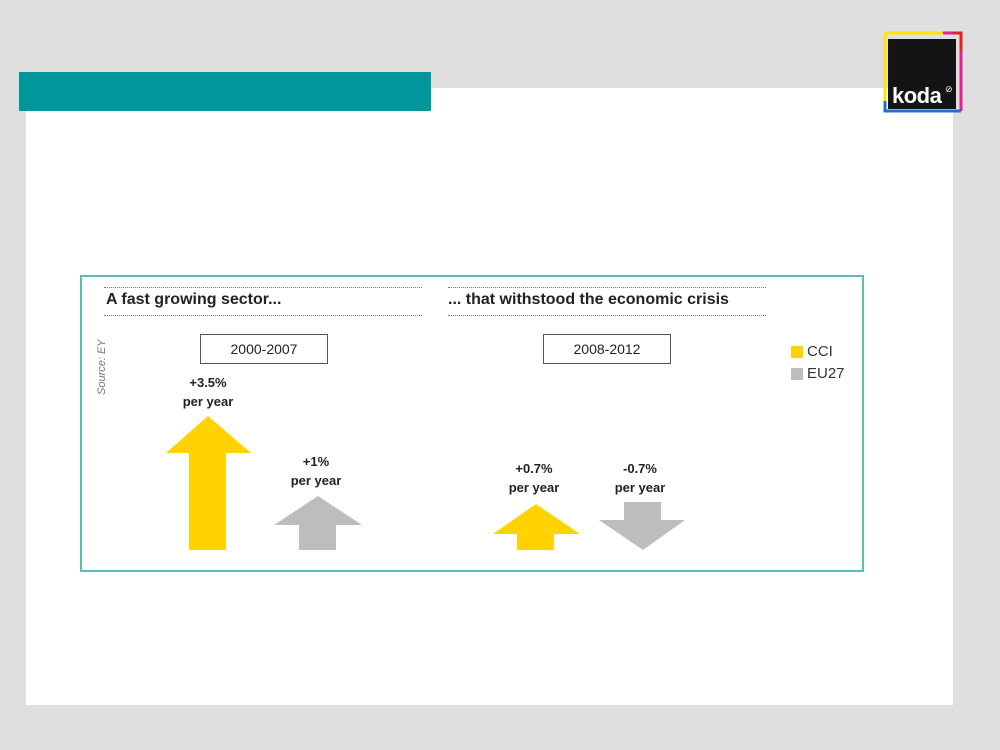 Image resolution: width=1000 pixels, height=750 pixels. Describe the element at coordinates (534, 487) in the screenshot. I see `cci-2008-2012-unit: per year` at that location.